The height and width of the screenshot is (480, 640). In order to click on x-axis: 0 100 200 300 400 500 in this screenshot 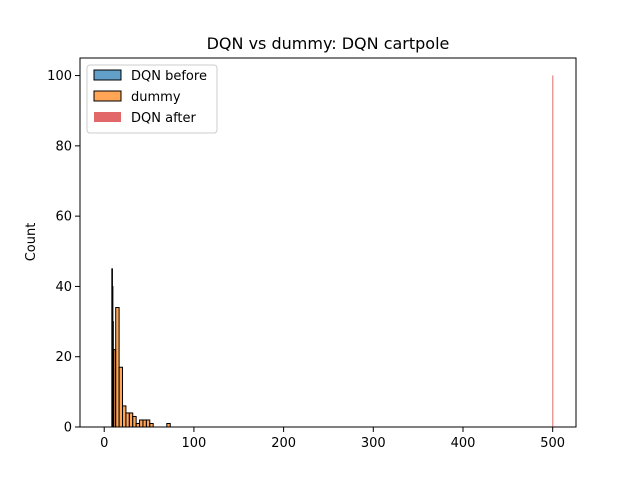, I will do `click(332, 439)`.